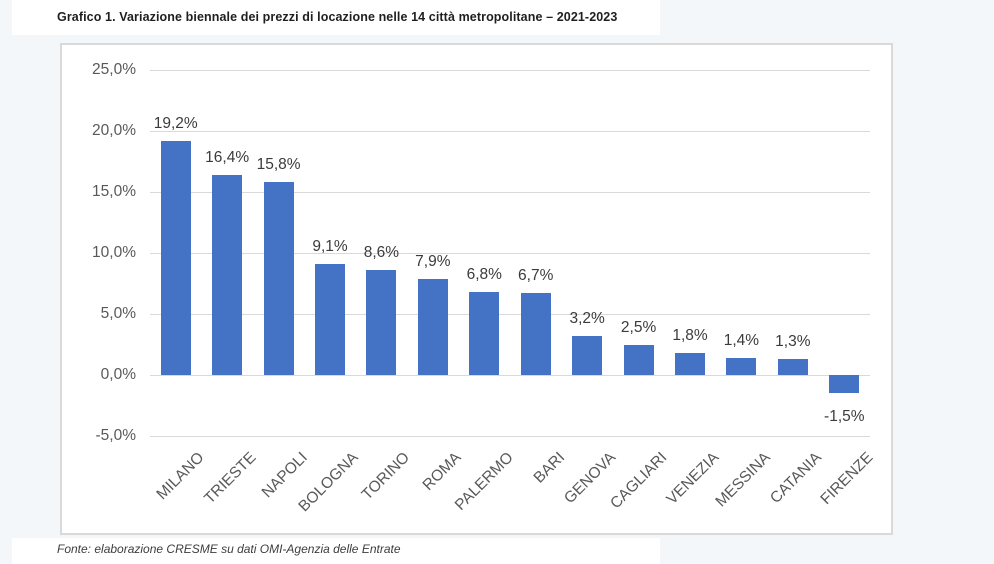  I want to click on y-axis-tick-label: 10,0%, so click(114, 252).